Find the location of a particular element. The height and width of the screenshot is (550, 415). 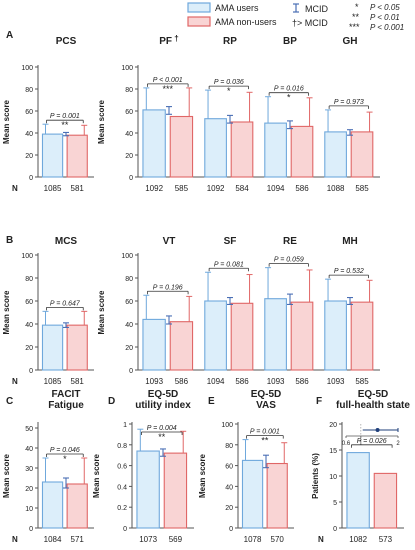

chart-title: SF is located at coordinates (230, 241).